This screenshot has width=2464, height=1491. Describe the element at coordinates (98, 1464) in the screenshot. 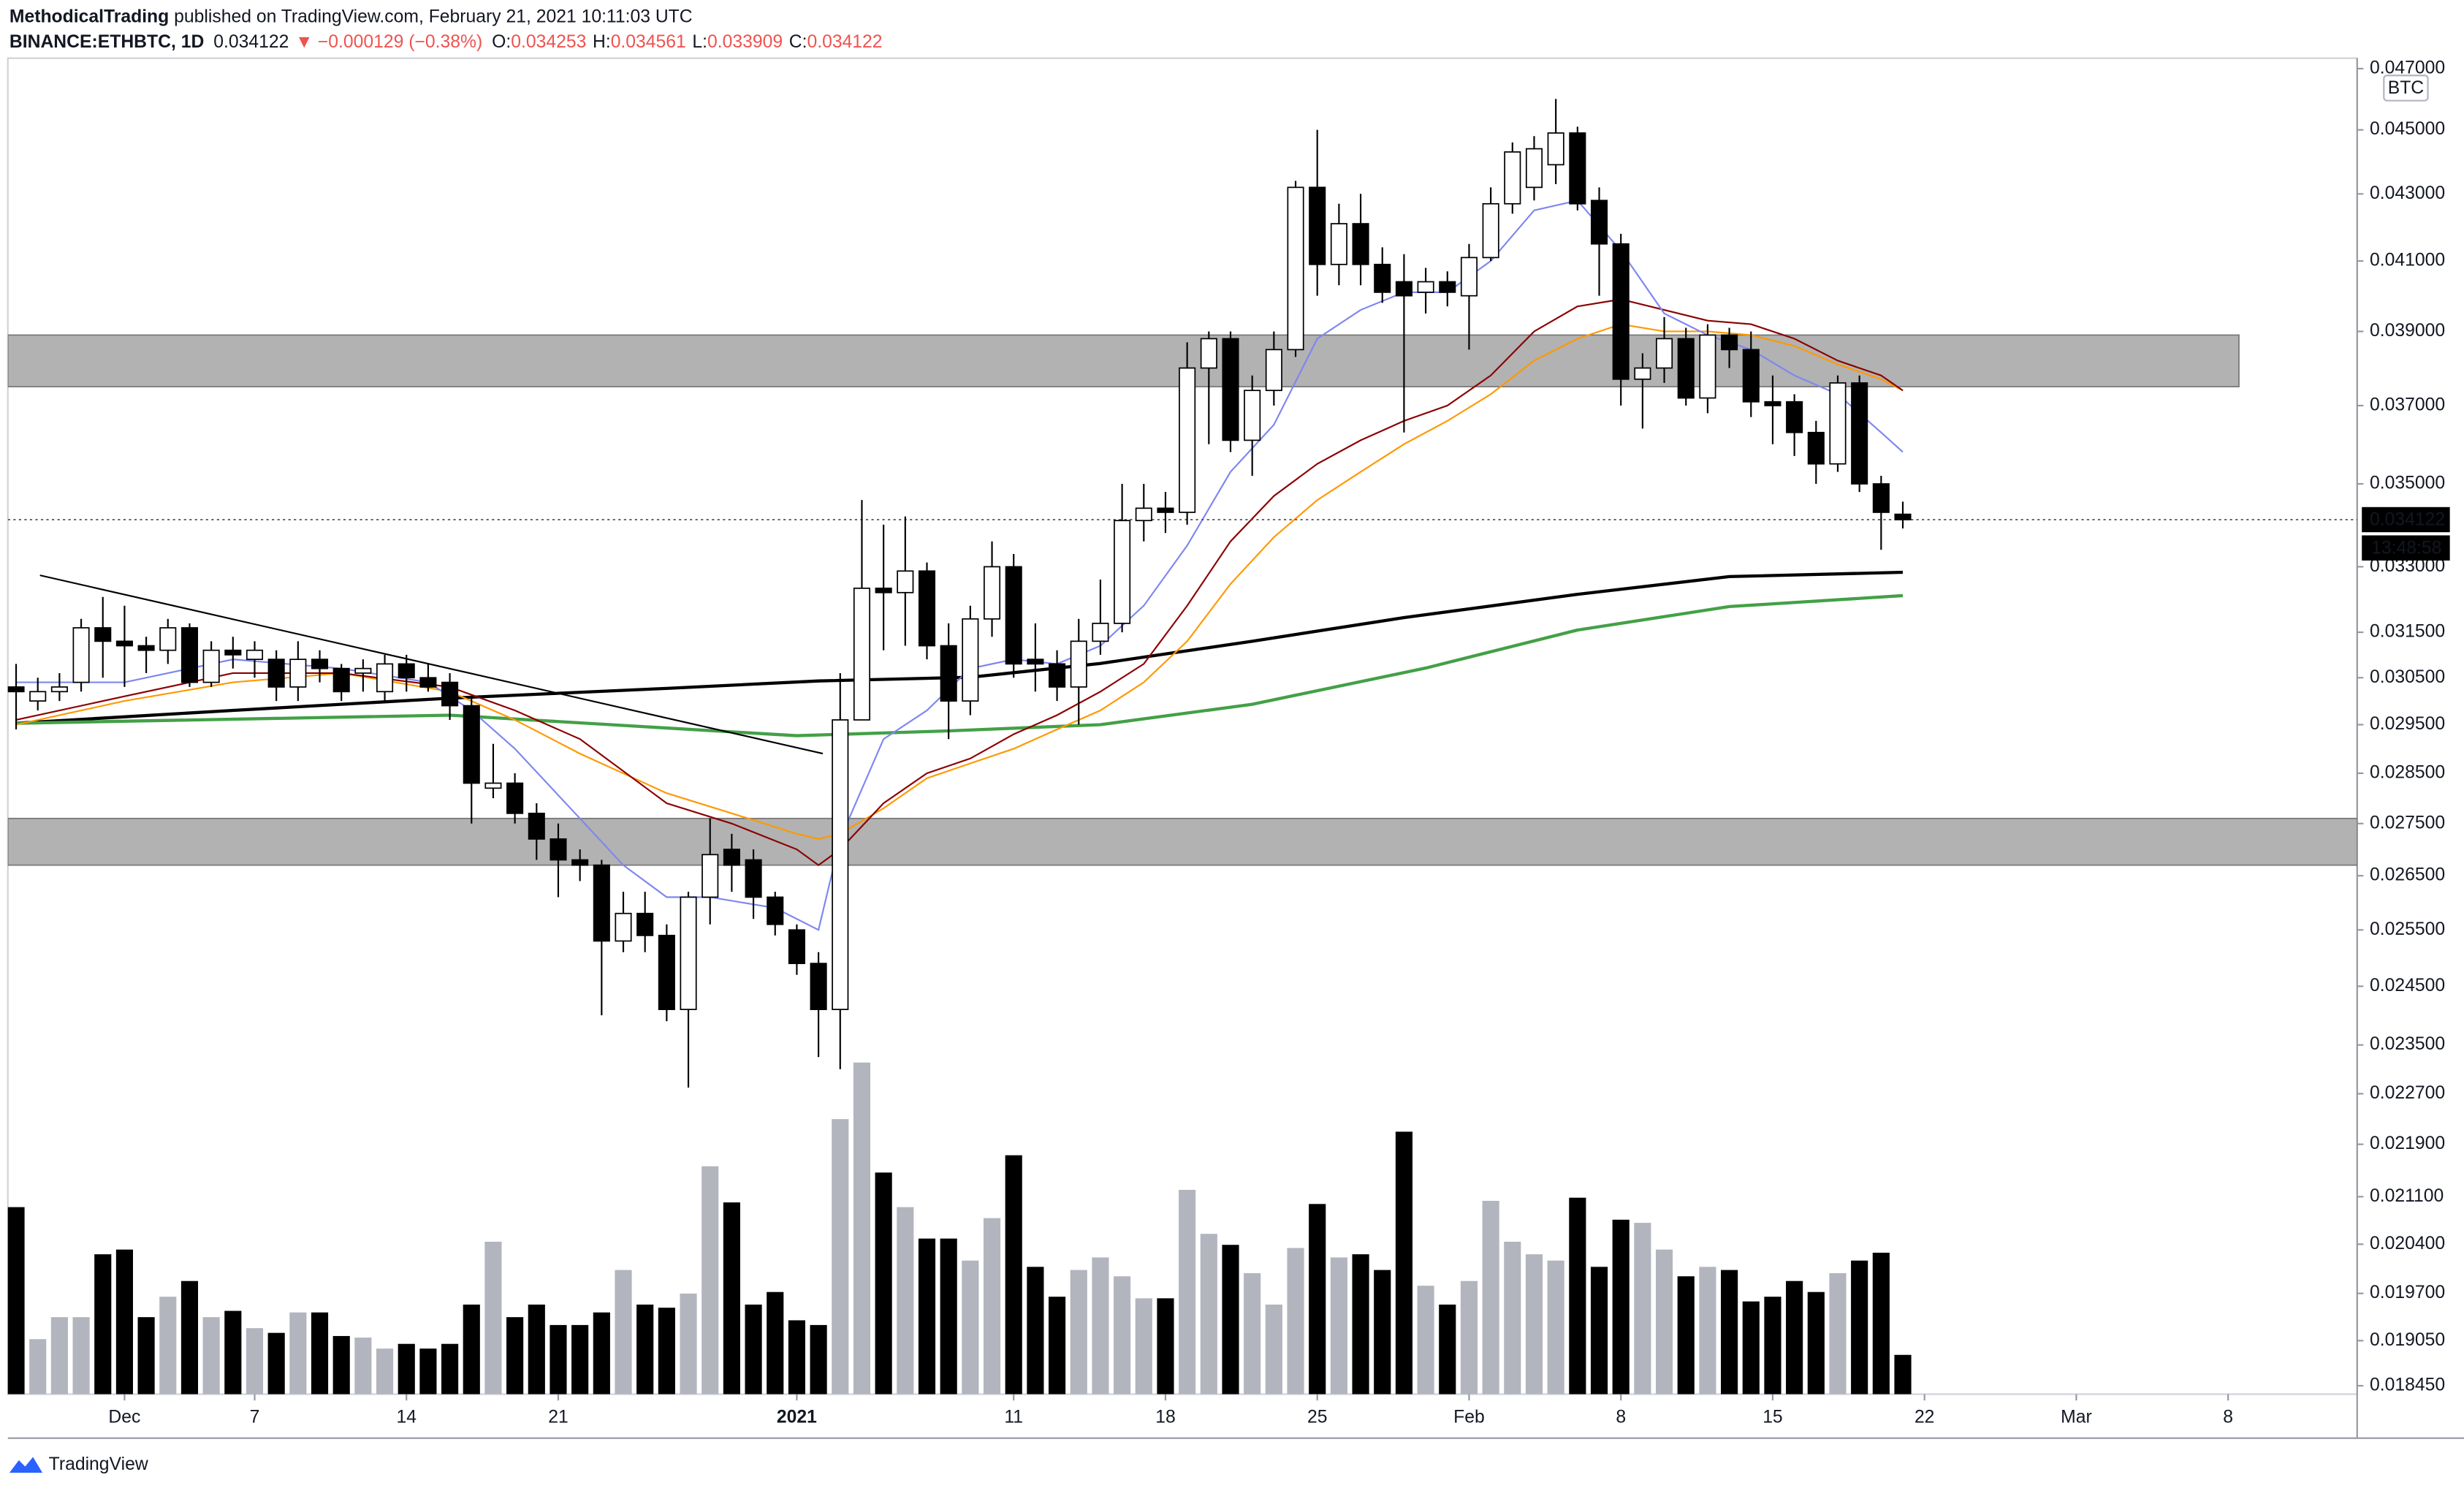

I see `logo-text: TradingView` at that location.